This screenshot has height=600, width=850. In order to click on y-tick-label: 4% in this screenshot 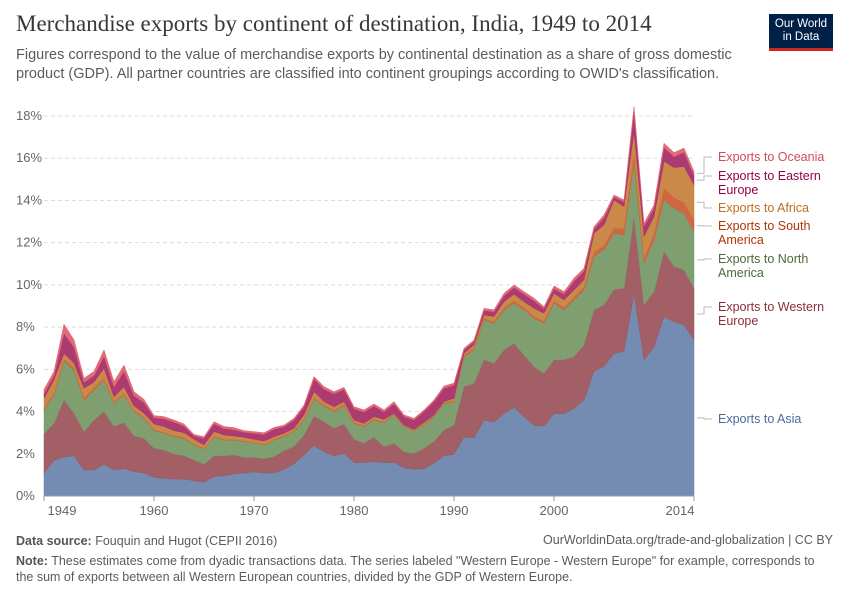, I will do `click(25, 411)`.